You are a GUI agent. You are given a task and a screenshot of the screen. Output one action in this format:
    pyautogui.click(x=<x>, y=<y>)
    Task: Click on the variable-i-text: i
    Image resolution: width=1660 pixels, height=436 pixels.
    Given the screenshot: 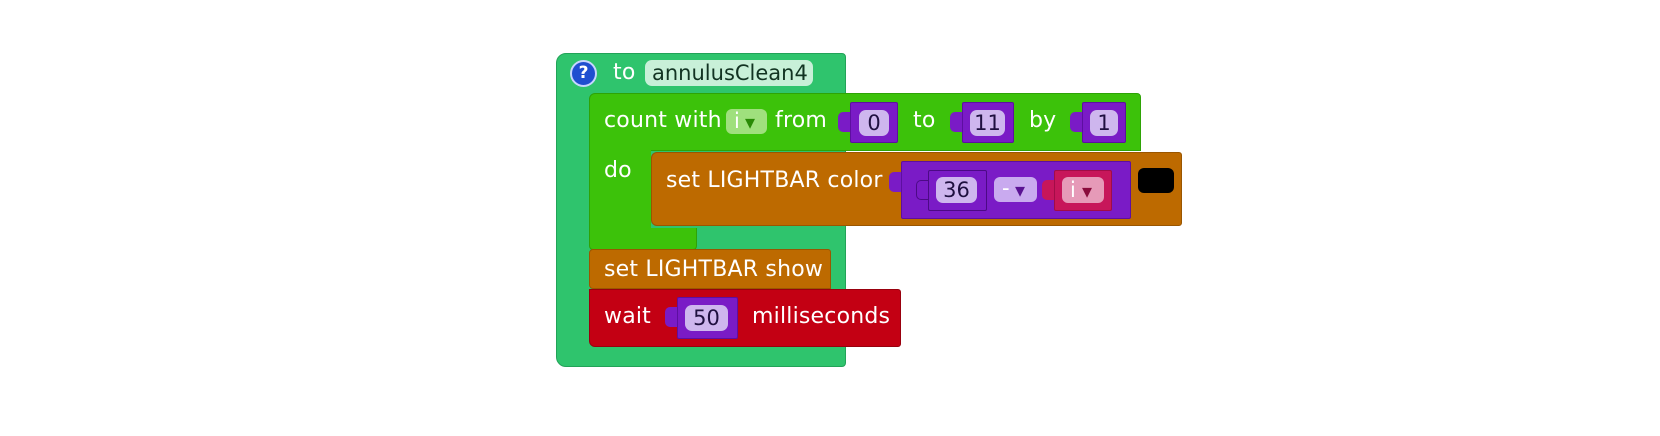 What is the action you would take?
    pyautogui.click(x=1073, y=190)
    